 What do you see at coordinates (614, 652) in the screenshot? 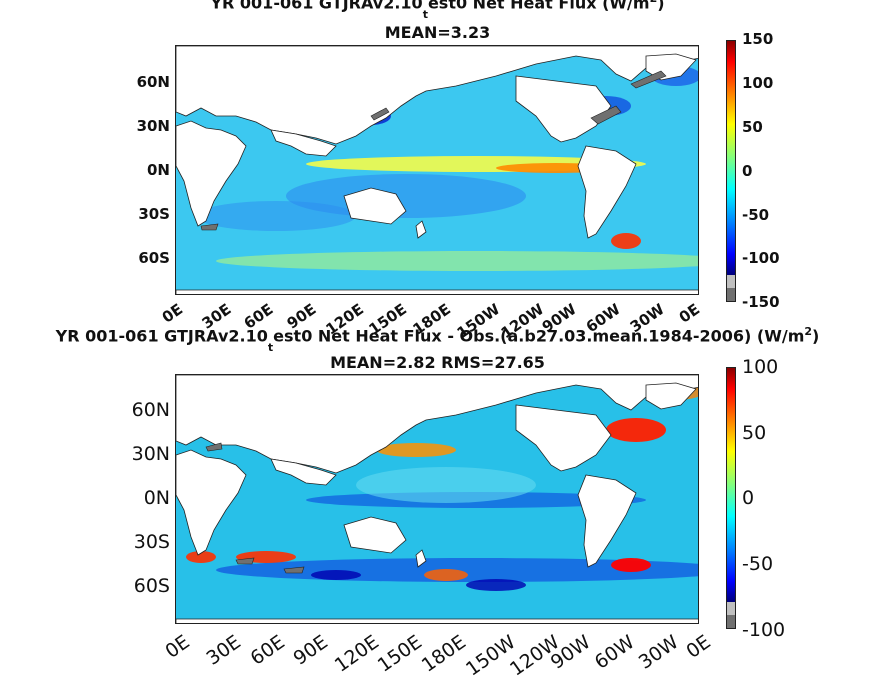
I see `panel2-xtick: 60W` at bounding box center [614, 652].